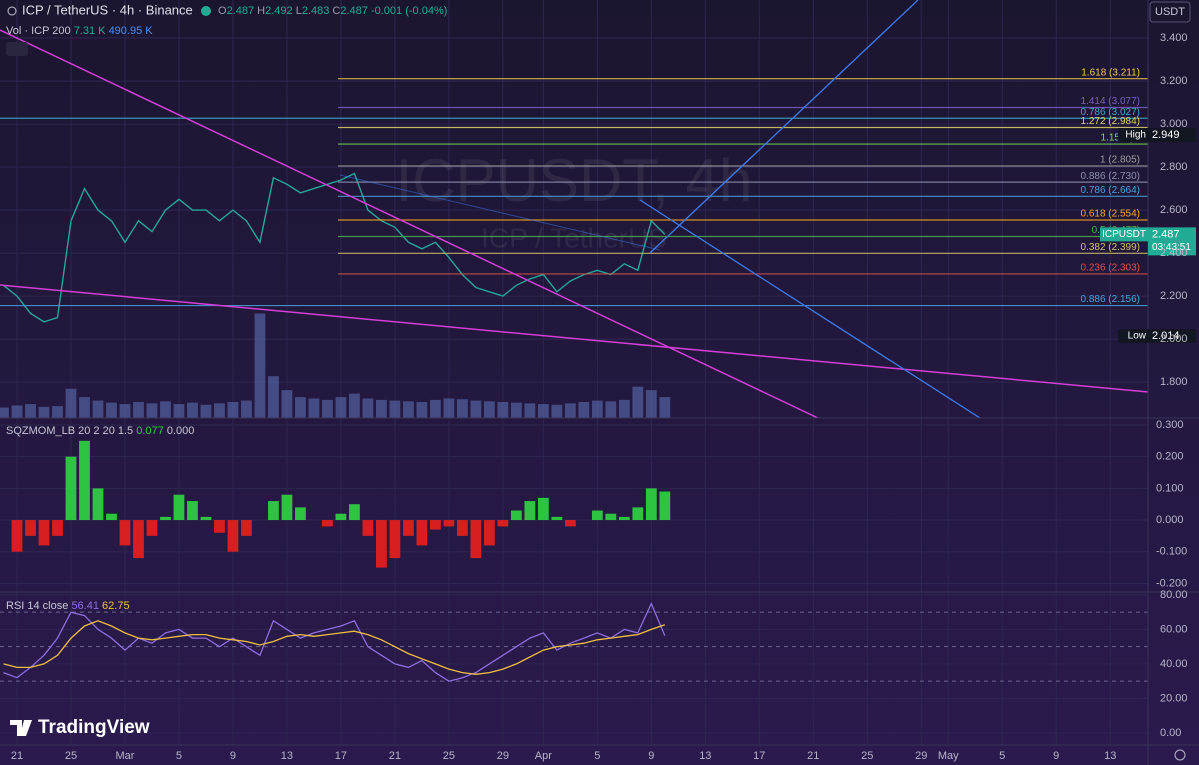  What do you see at coordinates (1124, 234) in the screenshot?
I see `marker-tag` at bounding box center [1124, 234].